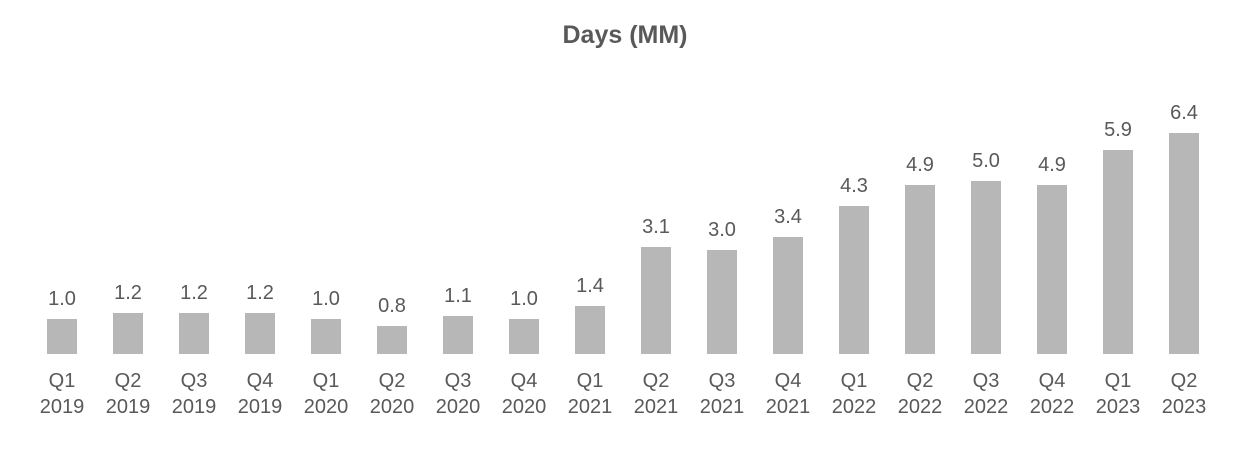 The height and width of the screenshot is (450, 1250). I want to click on x-axis-label: Q1 2022, so click(854, 394).